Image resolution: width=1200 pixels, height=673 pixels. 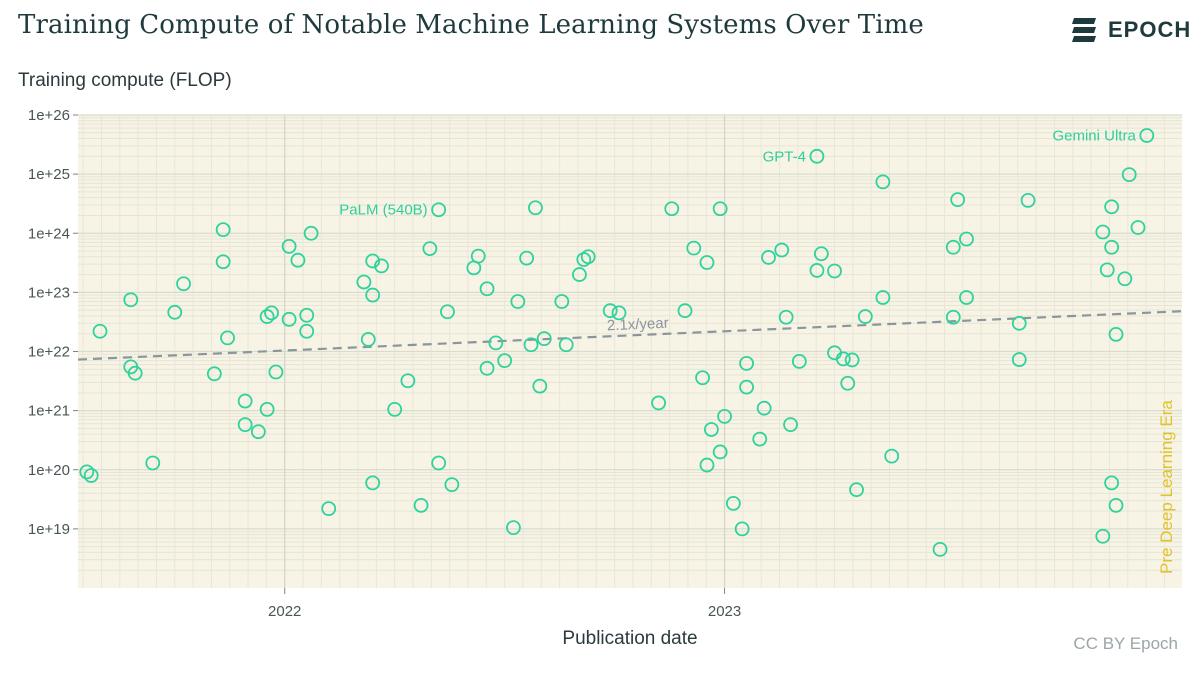 I want to click on era-label: Pre Deep Learning Era, so click(x=1166, y=487).